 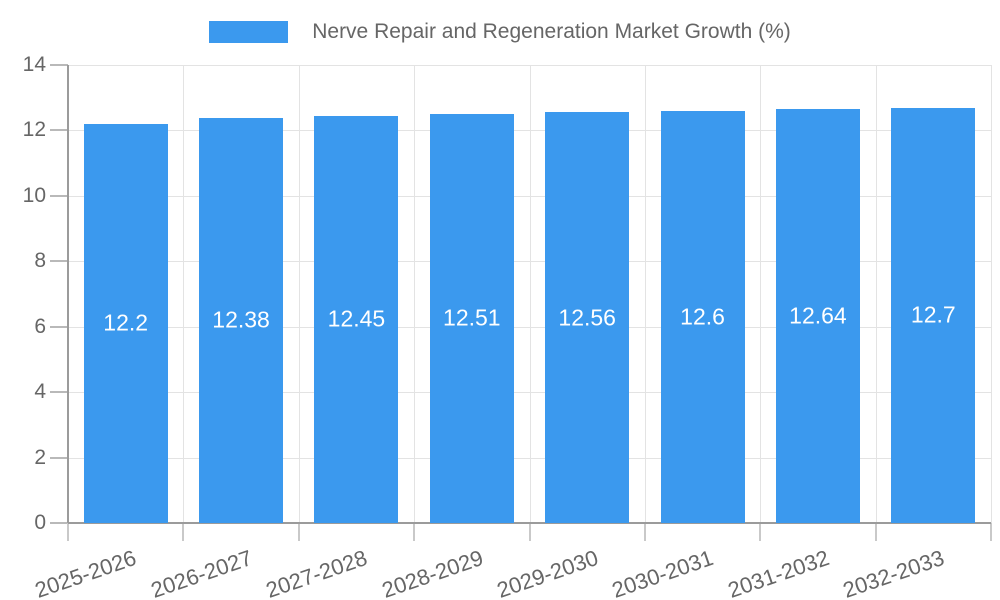 I want to click on y-axis-tick-label: 12, so click(x=34, y=130).